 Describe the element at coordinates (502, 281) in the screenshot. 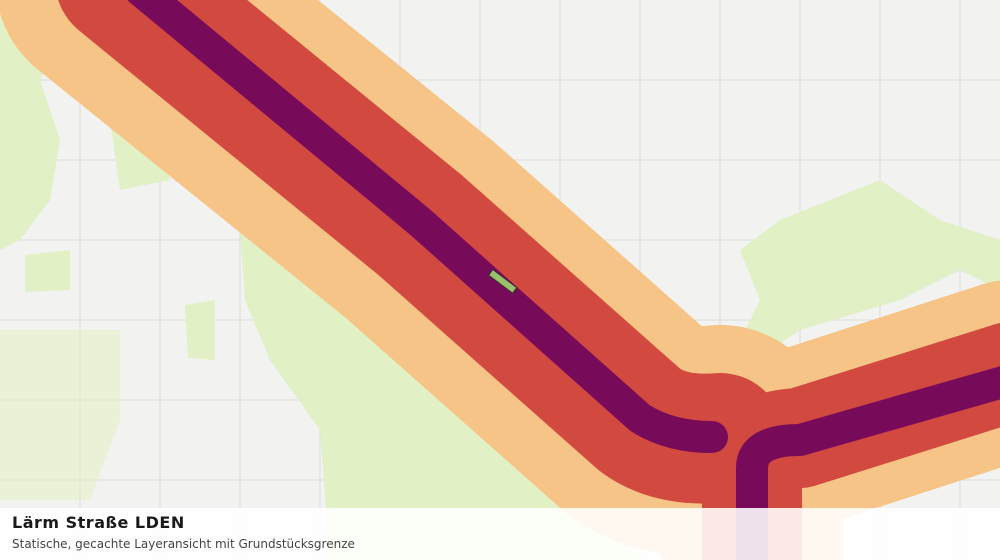

I see `parcel-boundary` at that location.